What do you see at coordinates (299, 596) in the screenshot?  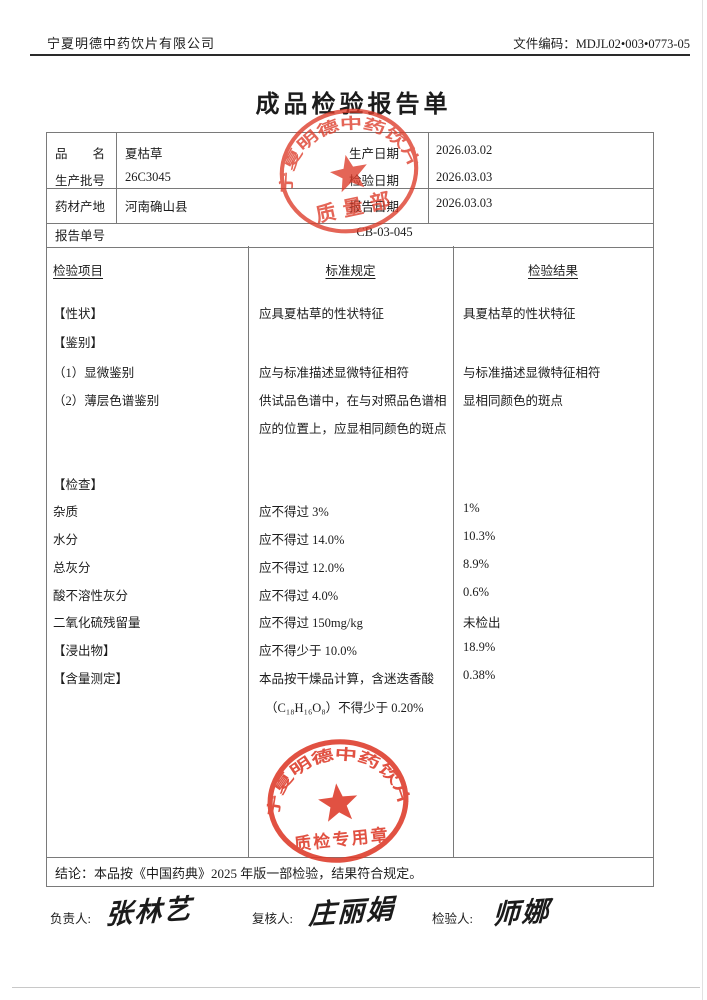 I see `spec-std: 应不得过 4.0%` at bounding box center [299, 596].